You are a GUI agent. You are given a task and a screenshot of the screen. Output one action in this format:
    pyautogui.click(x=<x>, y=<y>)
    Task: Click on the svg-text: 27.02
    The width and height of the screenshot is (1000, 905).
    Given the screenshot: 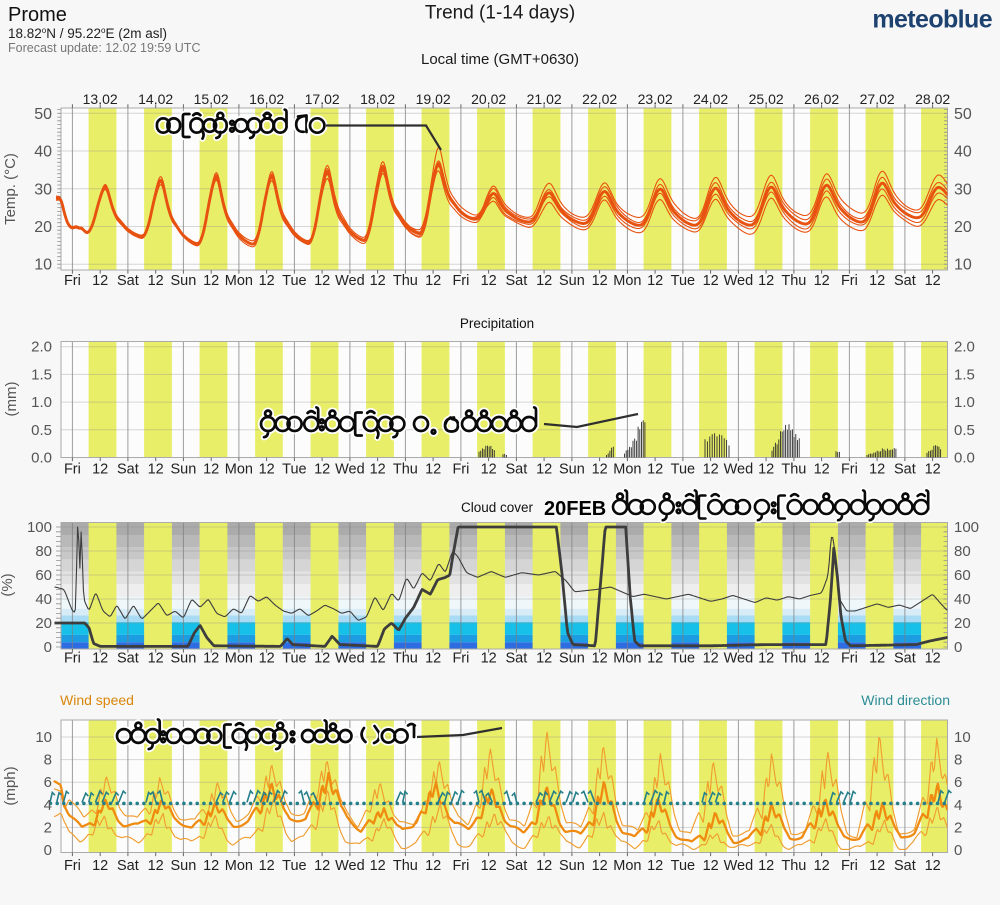 What is the action you would take?
    pyautogui.click(x=877, y=99)
    